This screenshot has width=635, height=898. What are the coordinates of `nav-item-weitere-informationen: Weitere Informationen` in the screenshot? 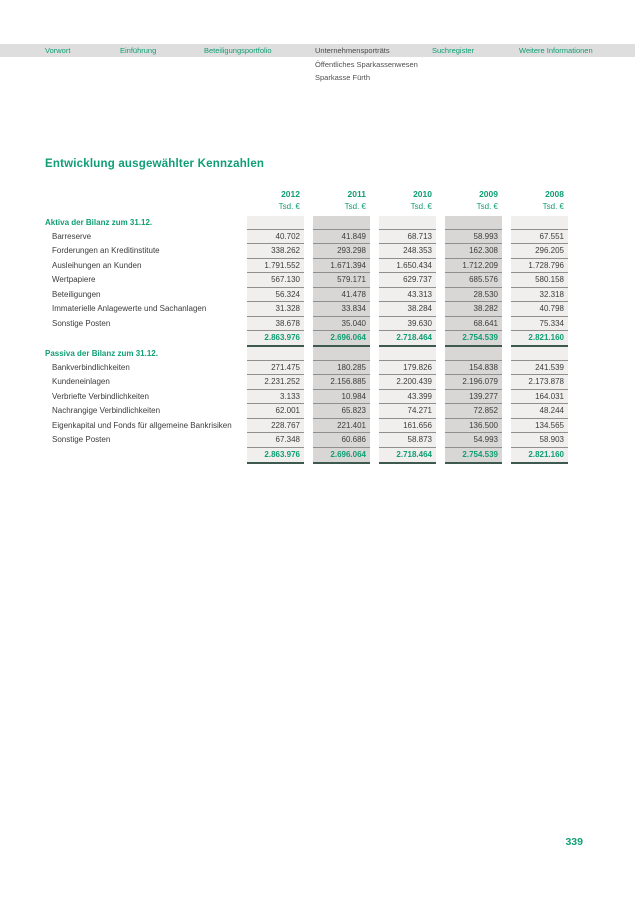 It's located at (556, 50).